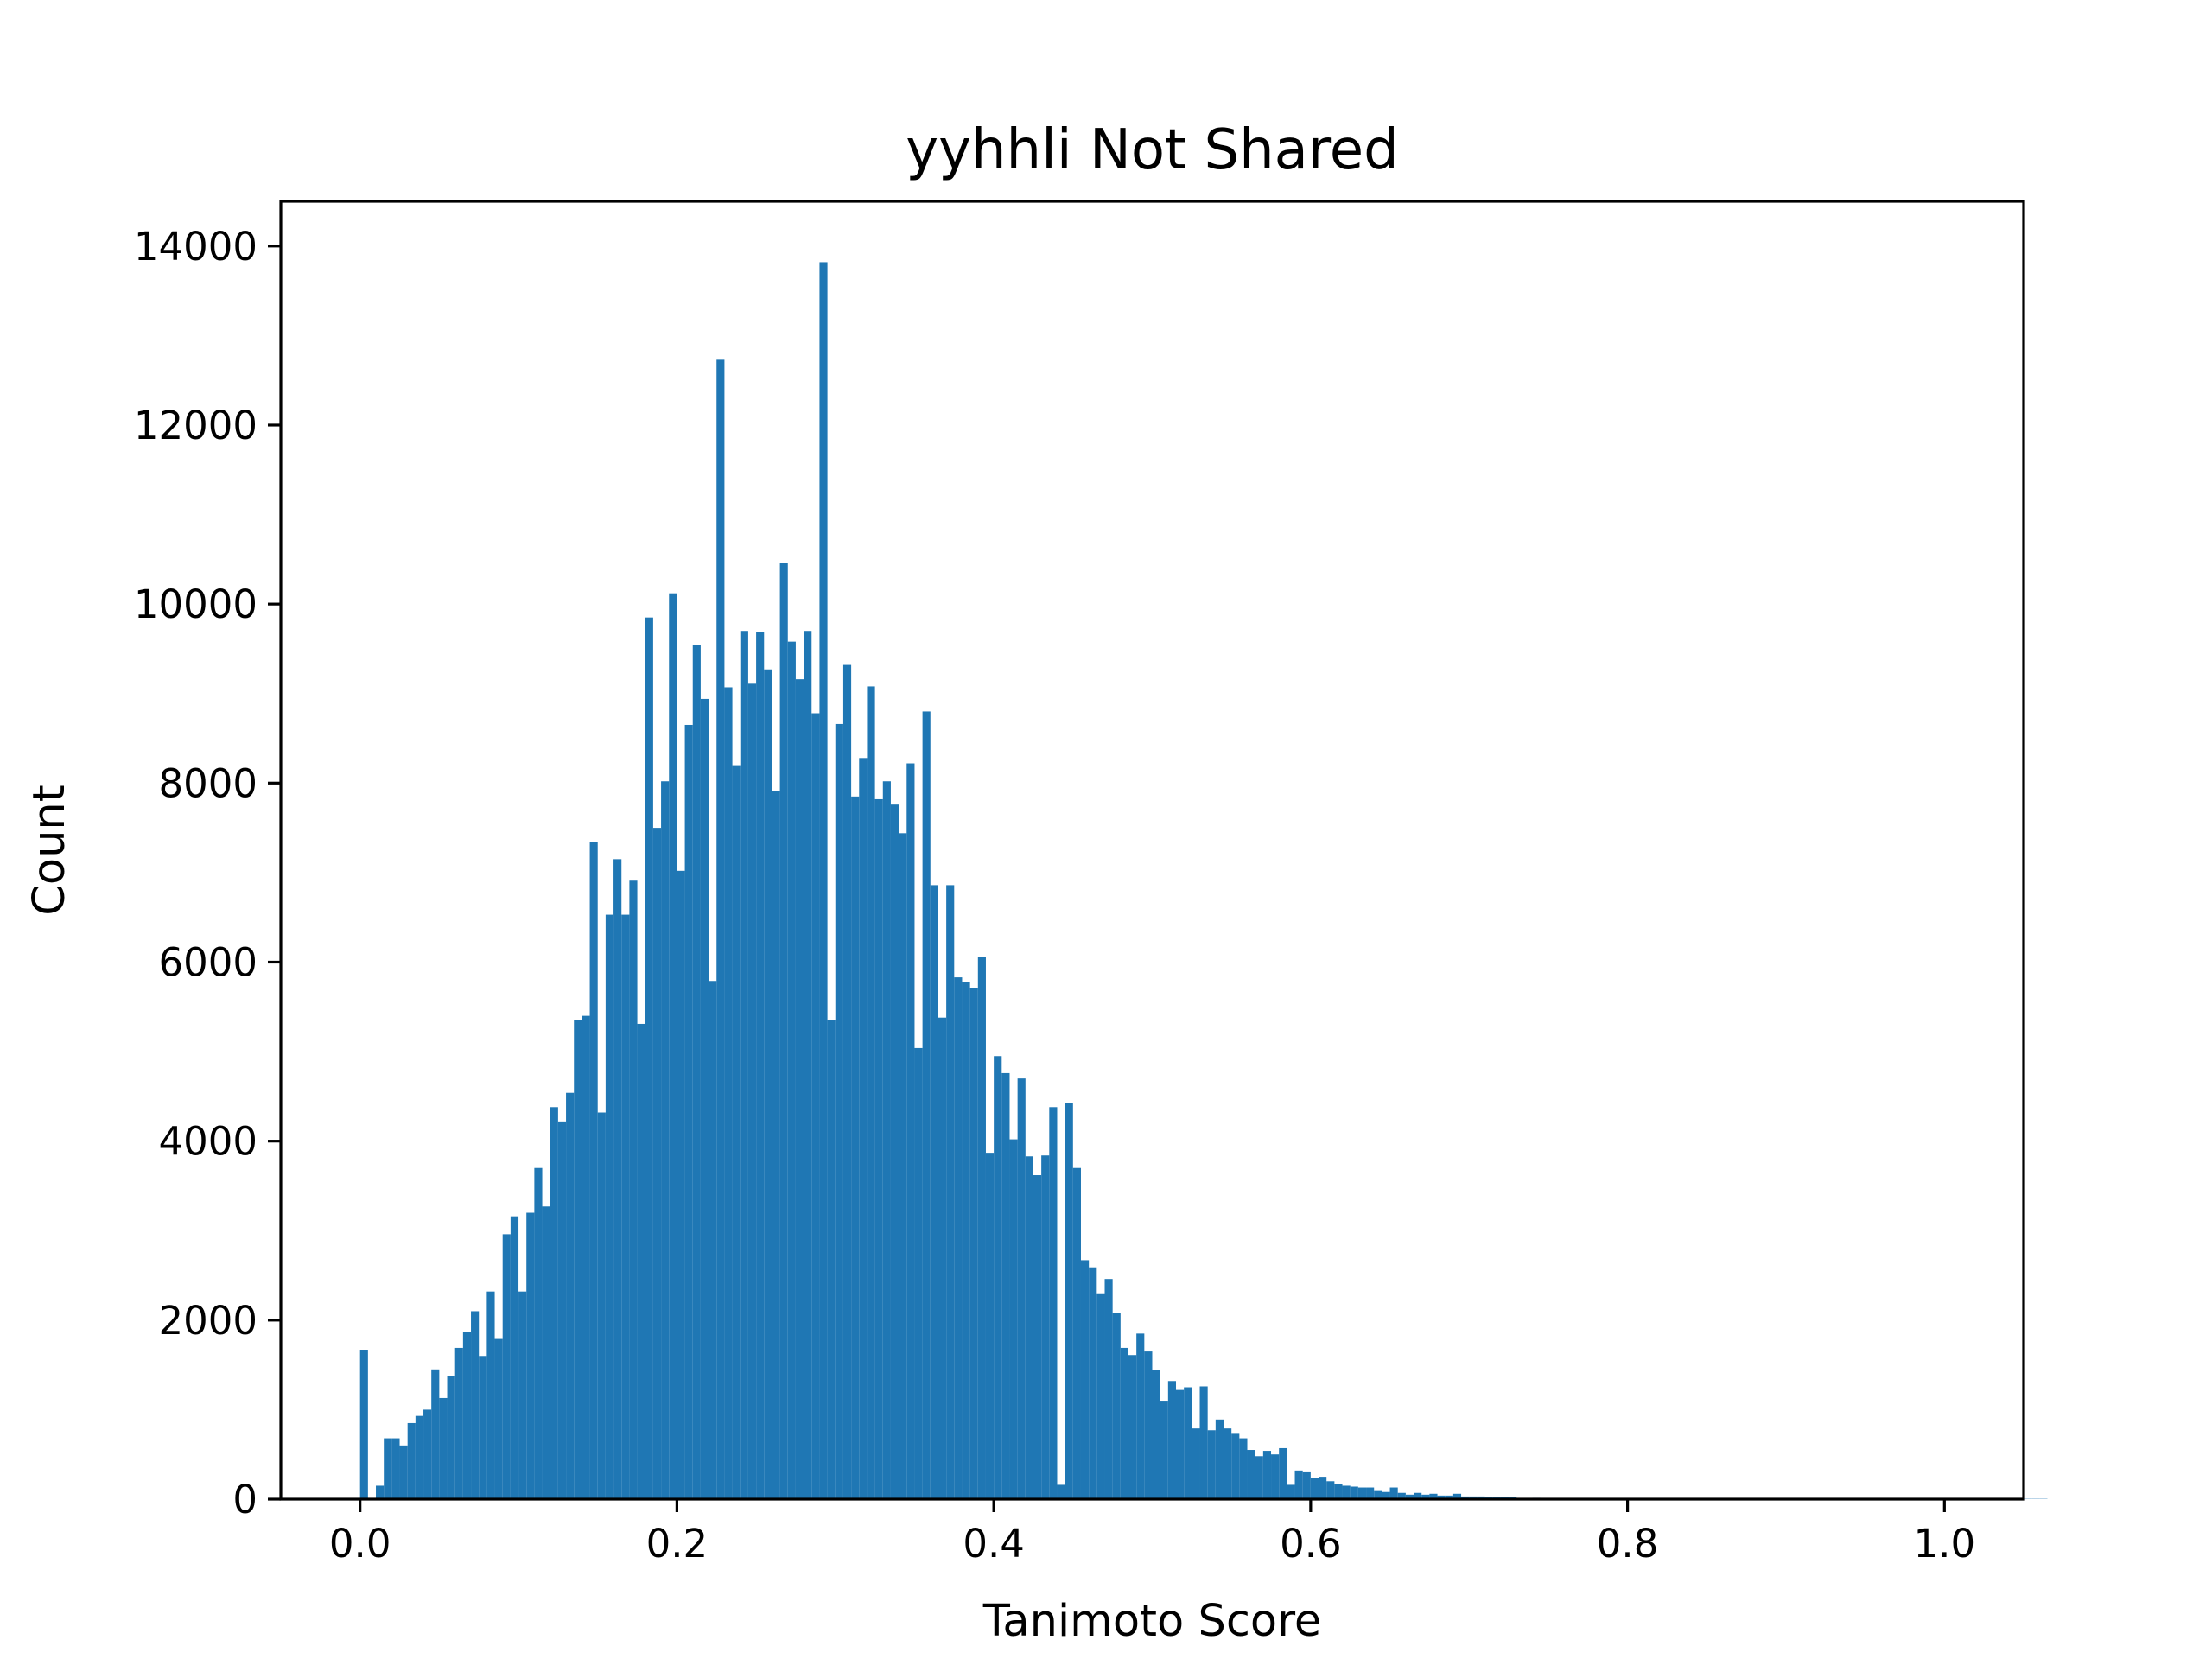  I want to click on x-axis-label: Tanimoto Score, so click(1152, 1621).